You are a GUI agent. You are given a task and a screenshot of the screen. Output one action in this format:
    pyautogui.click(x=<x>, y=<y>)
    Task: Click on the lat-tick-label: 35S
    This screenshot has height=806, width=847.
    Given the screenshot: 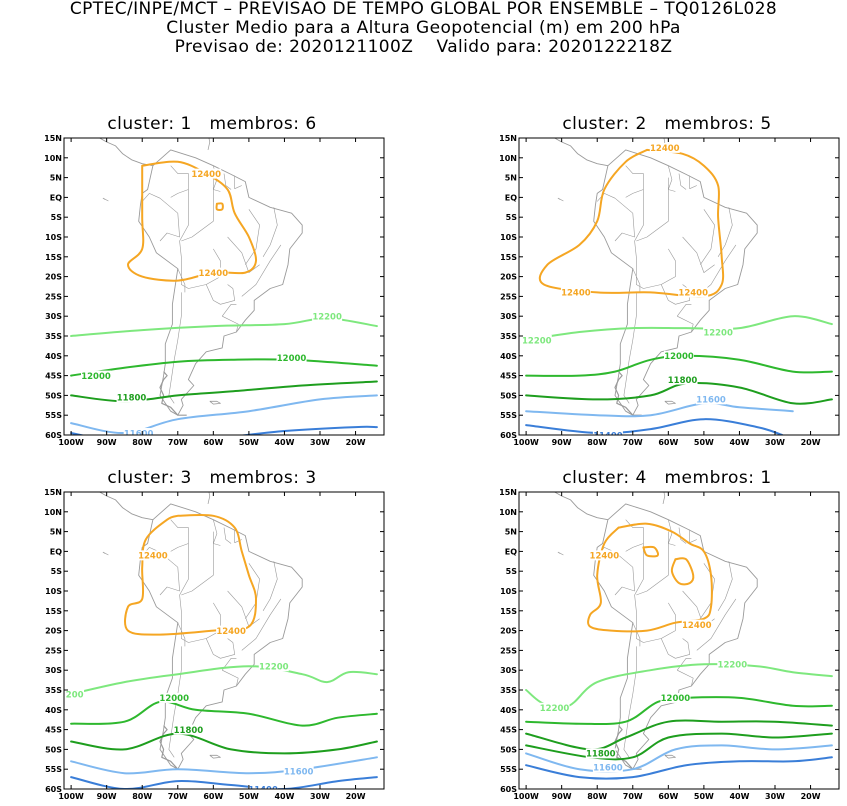 What is the action you would take?
    pyautogui.click(x=508, y=690)
    